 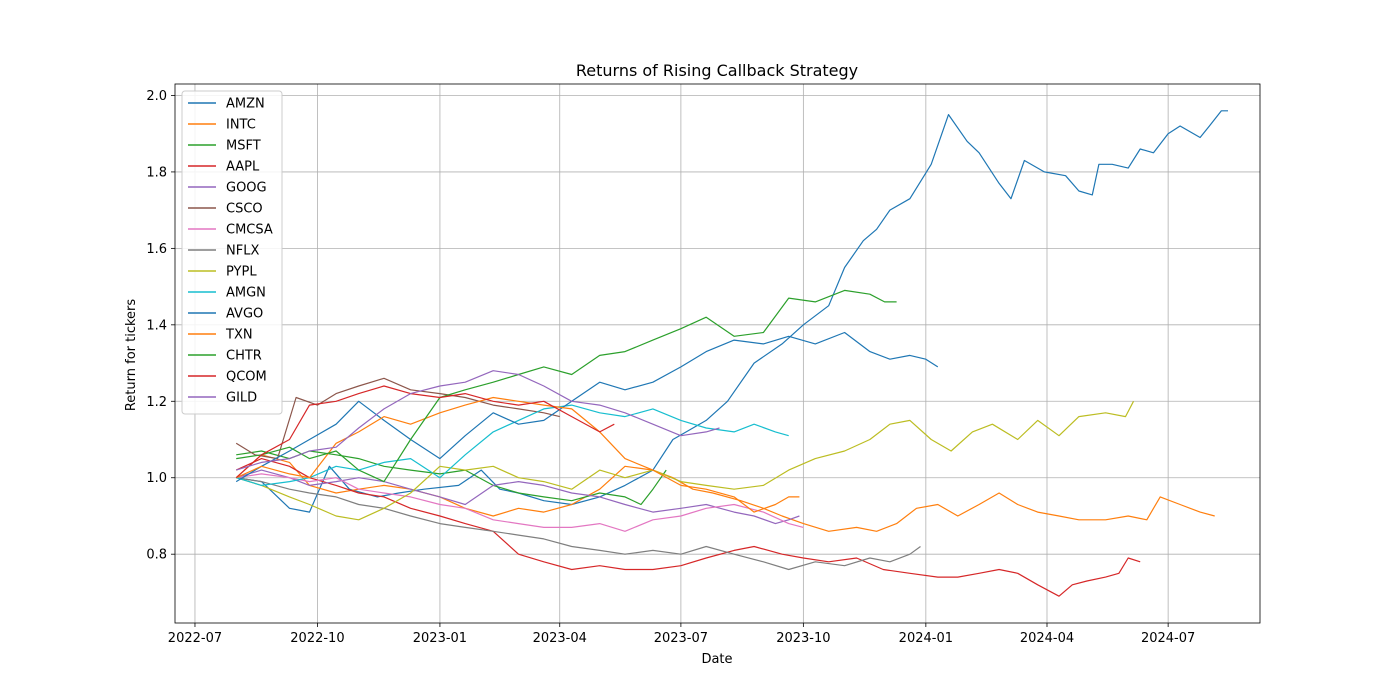 I want to click on legend-label: AVGO, so click(x=244, y=314).